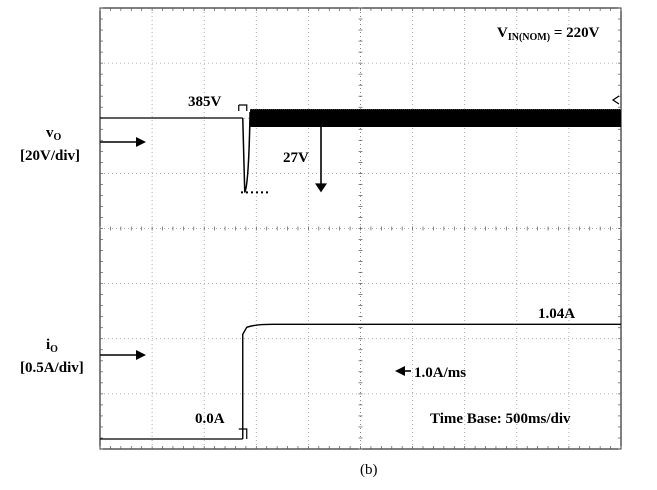 This screenshot has height=490, width=657. Describe the element at coordinates (205, 102) in the screenshot. I see `voltage-before-label: 385V` at that location.